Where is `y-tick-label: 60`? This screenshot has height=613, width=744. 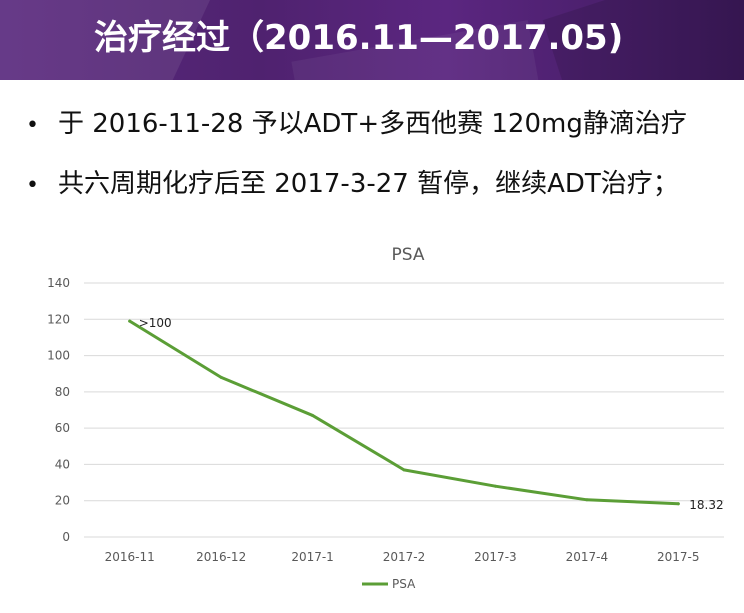 y-tick-label: 60 is located at coordinates (62, 428).